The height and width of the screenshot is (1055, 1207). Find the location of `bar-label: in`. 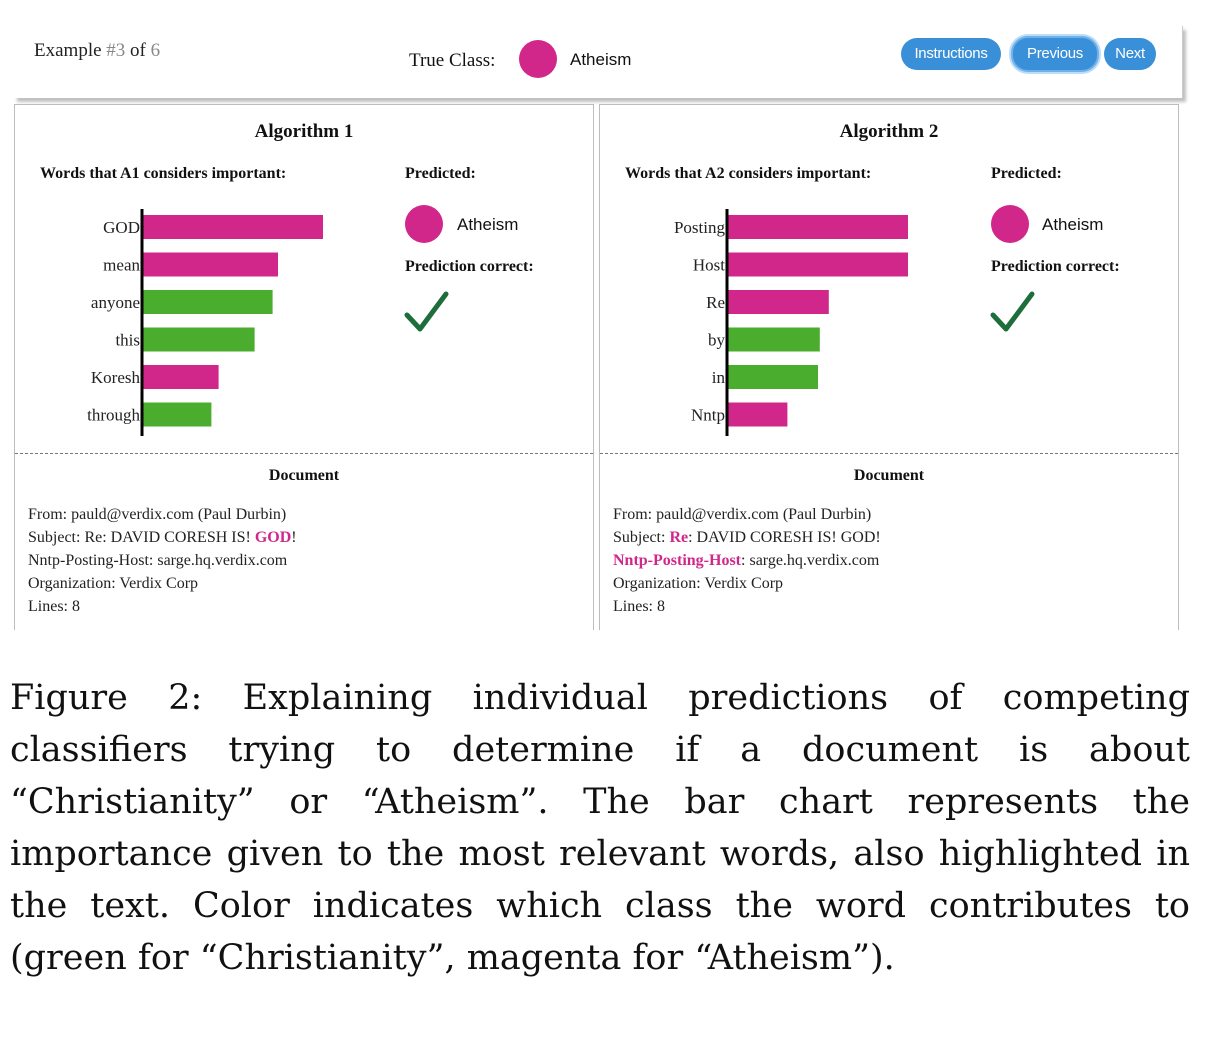

bar-label: in is located at coordinates (719, 377).